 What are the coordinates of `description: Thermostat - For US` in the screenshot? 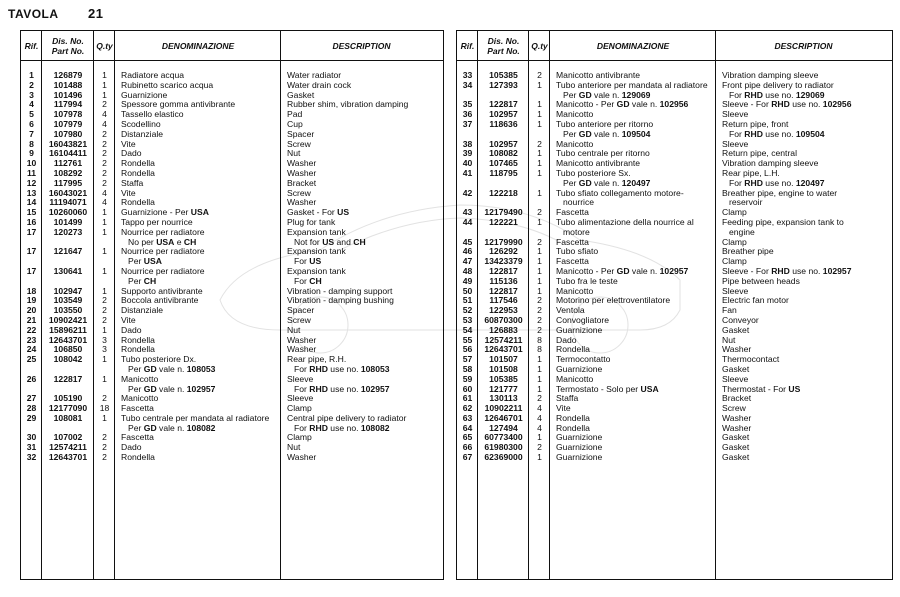 It's located at (803, 389).